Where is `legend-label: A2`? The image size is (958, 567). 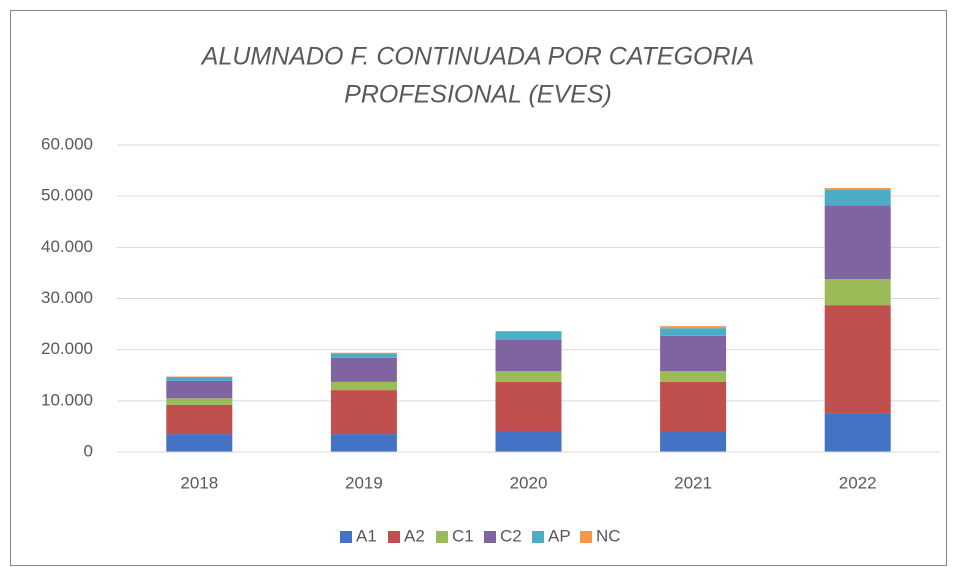 legend-label: A2 is located at coordinates (414, 535).